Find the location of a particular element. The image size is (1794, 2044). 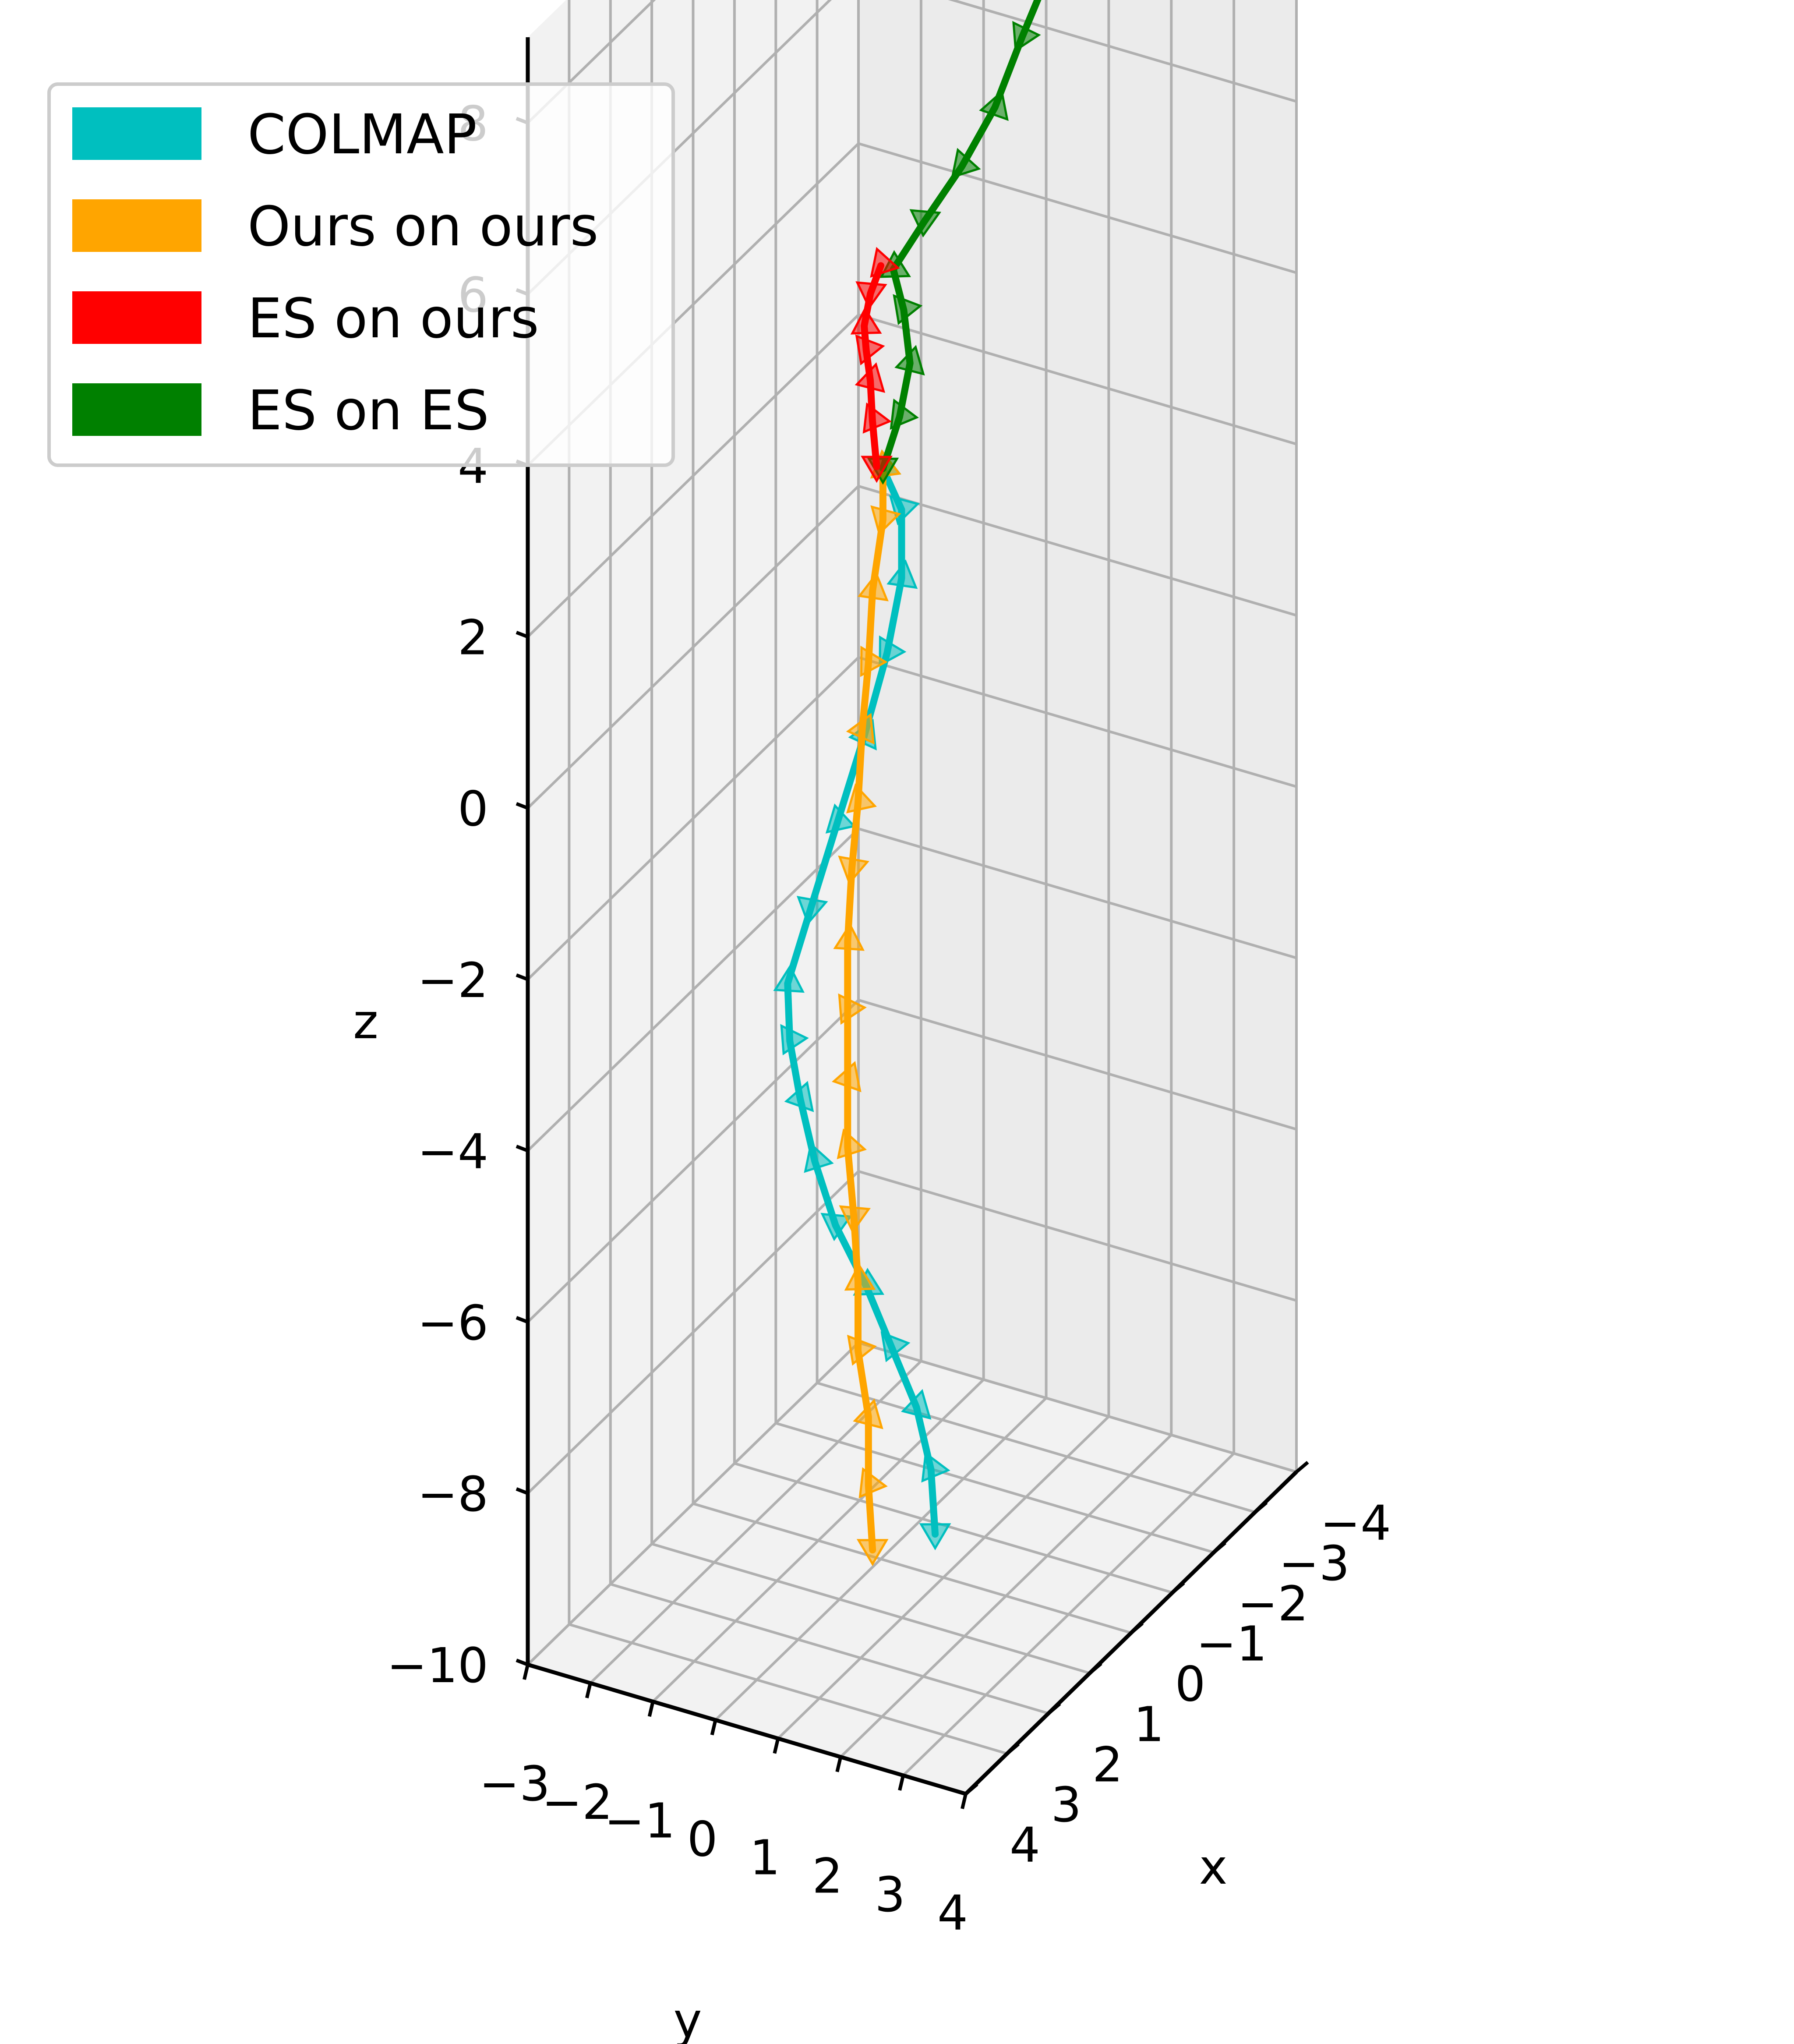

legend-label-es-on-es: ES on ES is located at coordinates (368, 410).